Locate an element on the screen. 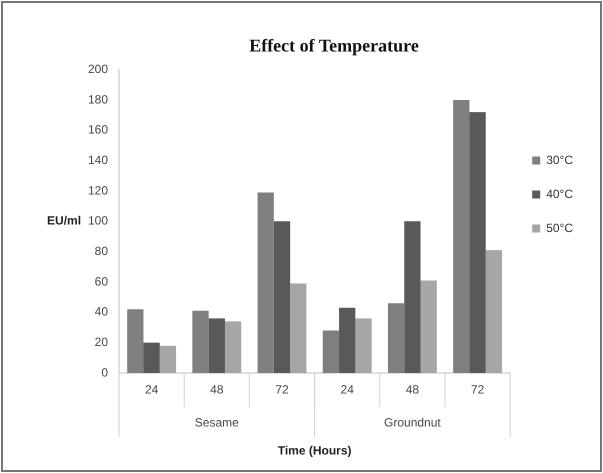  y-tick-label: 140 is located at coordinates (98, 159).